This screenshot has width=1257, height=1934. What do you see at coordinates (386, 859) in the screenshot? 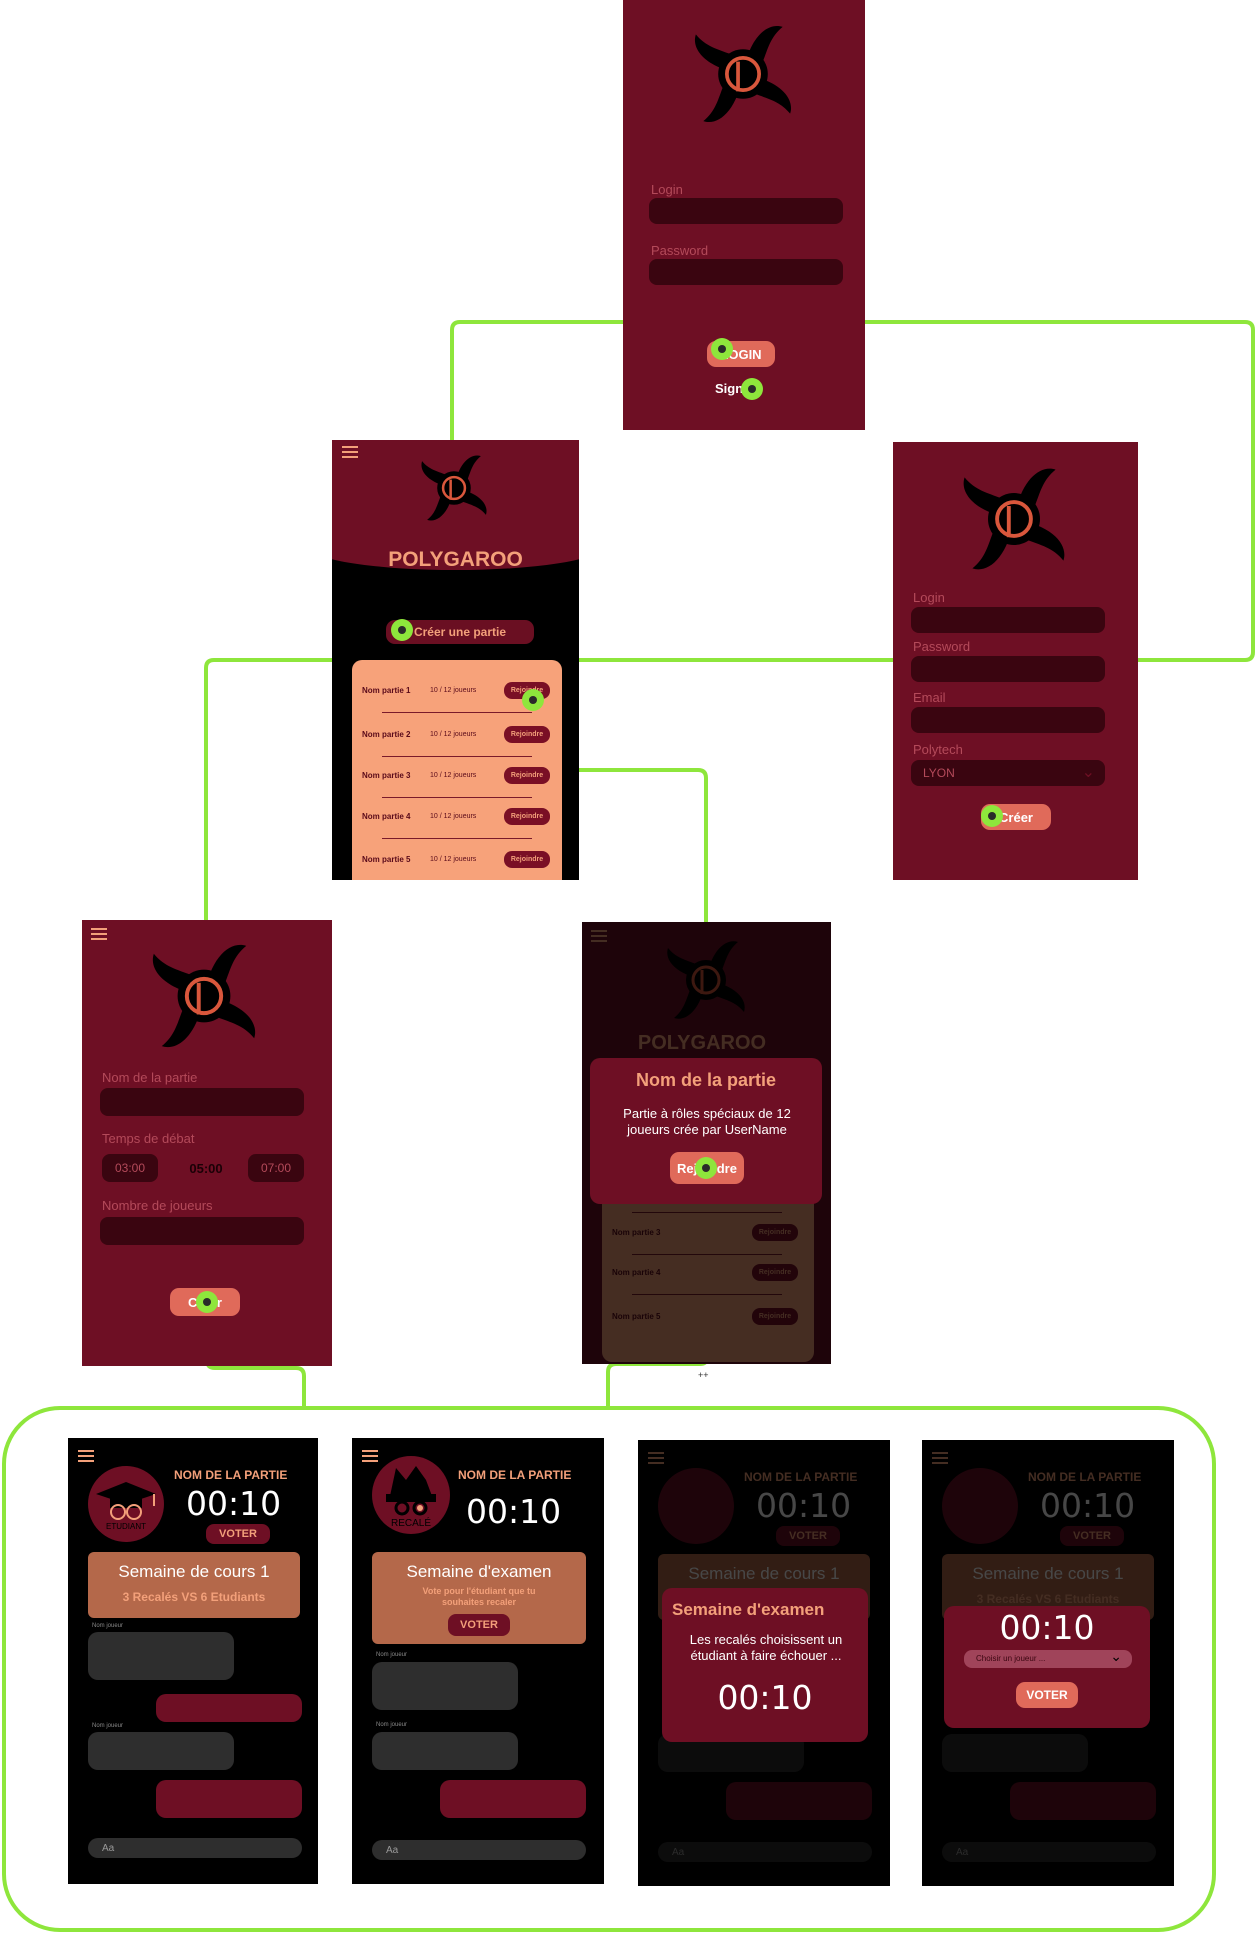
I see `game-name: Nom partie 5` at bounding box center [386, 859].